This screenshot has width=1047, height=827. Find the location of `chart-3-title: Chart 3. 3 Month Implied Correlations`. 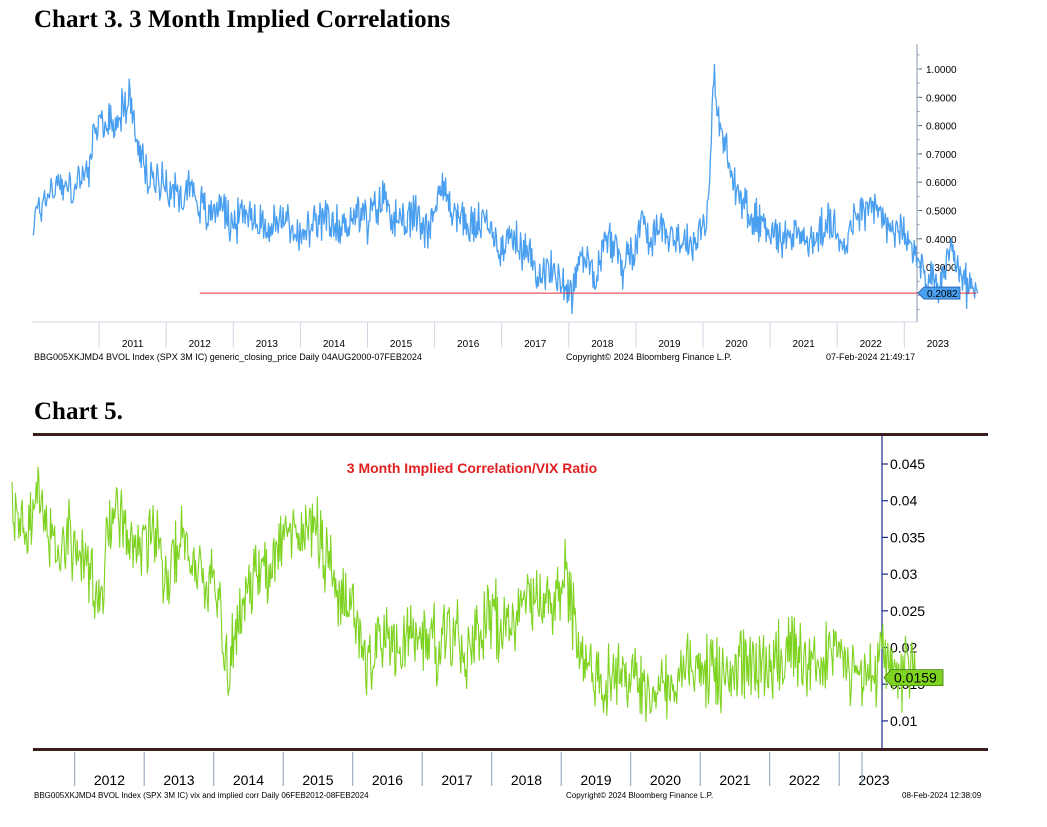

chart-3-title: Chart 3. 3 Month Implied Correlations is located at coordinates (242, 19).